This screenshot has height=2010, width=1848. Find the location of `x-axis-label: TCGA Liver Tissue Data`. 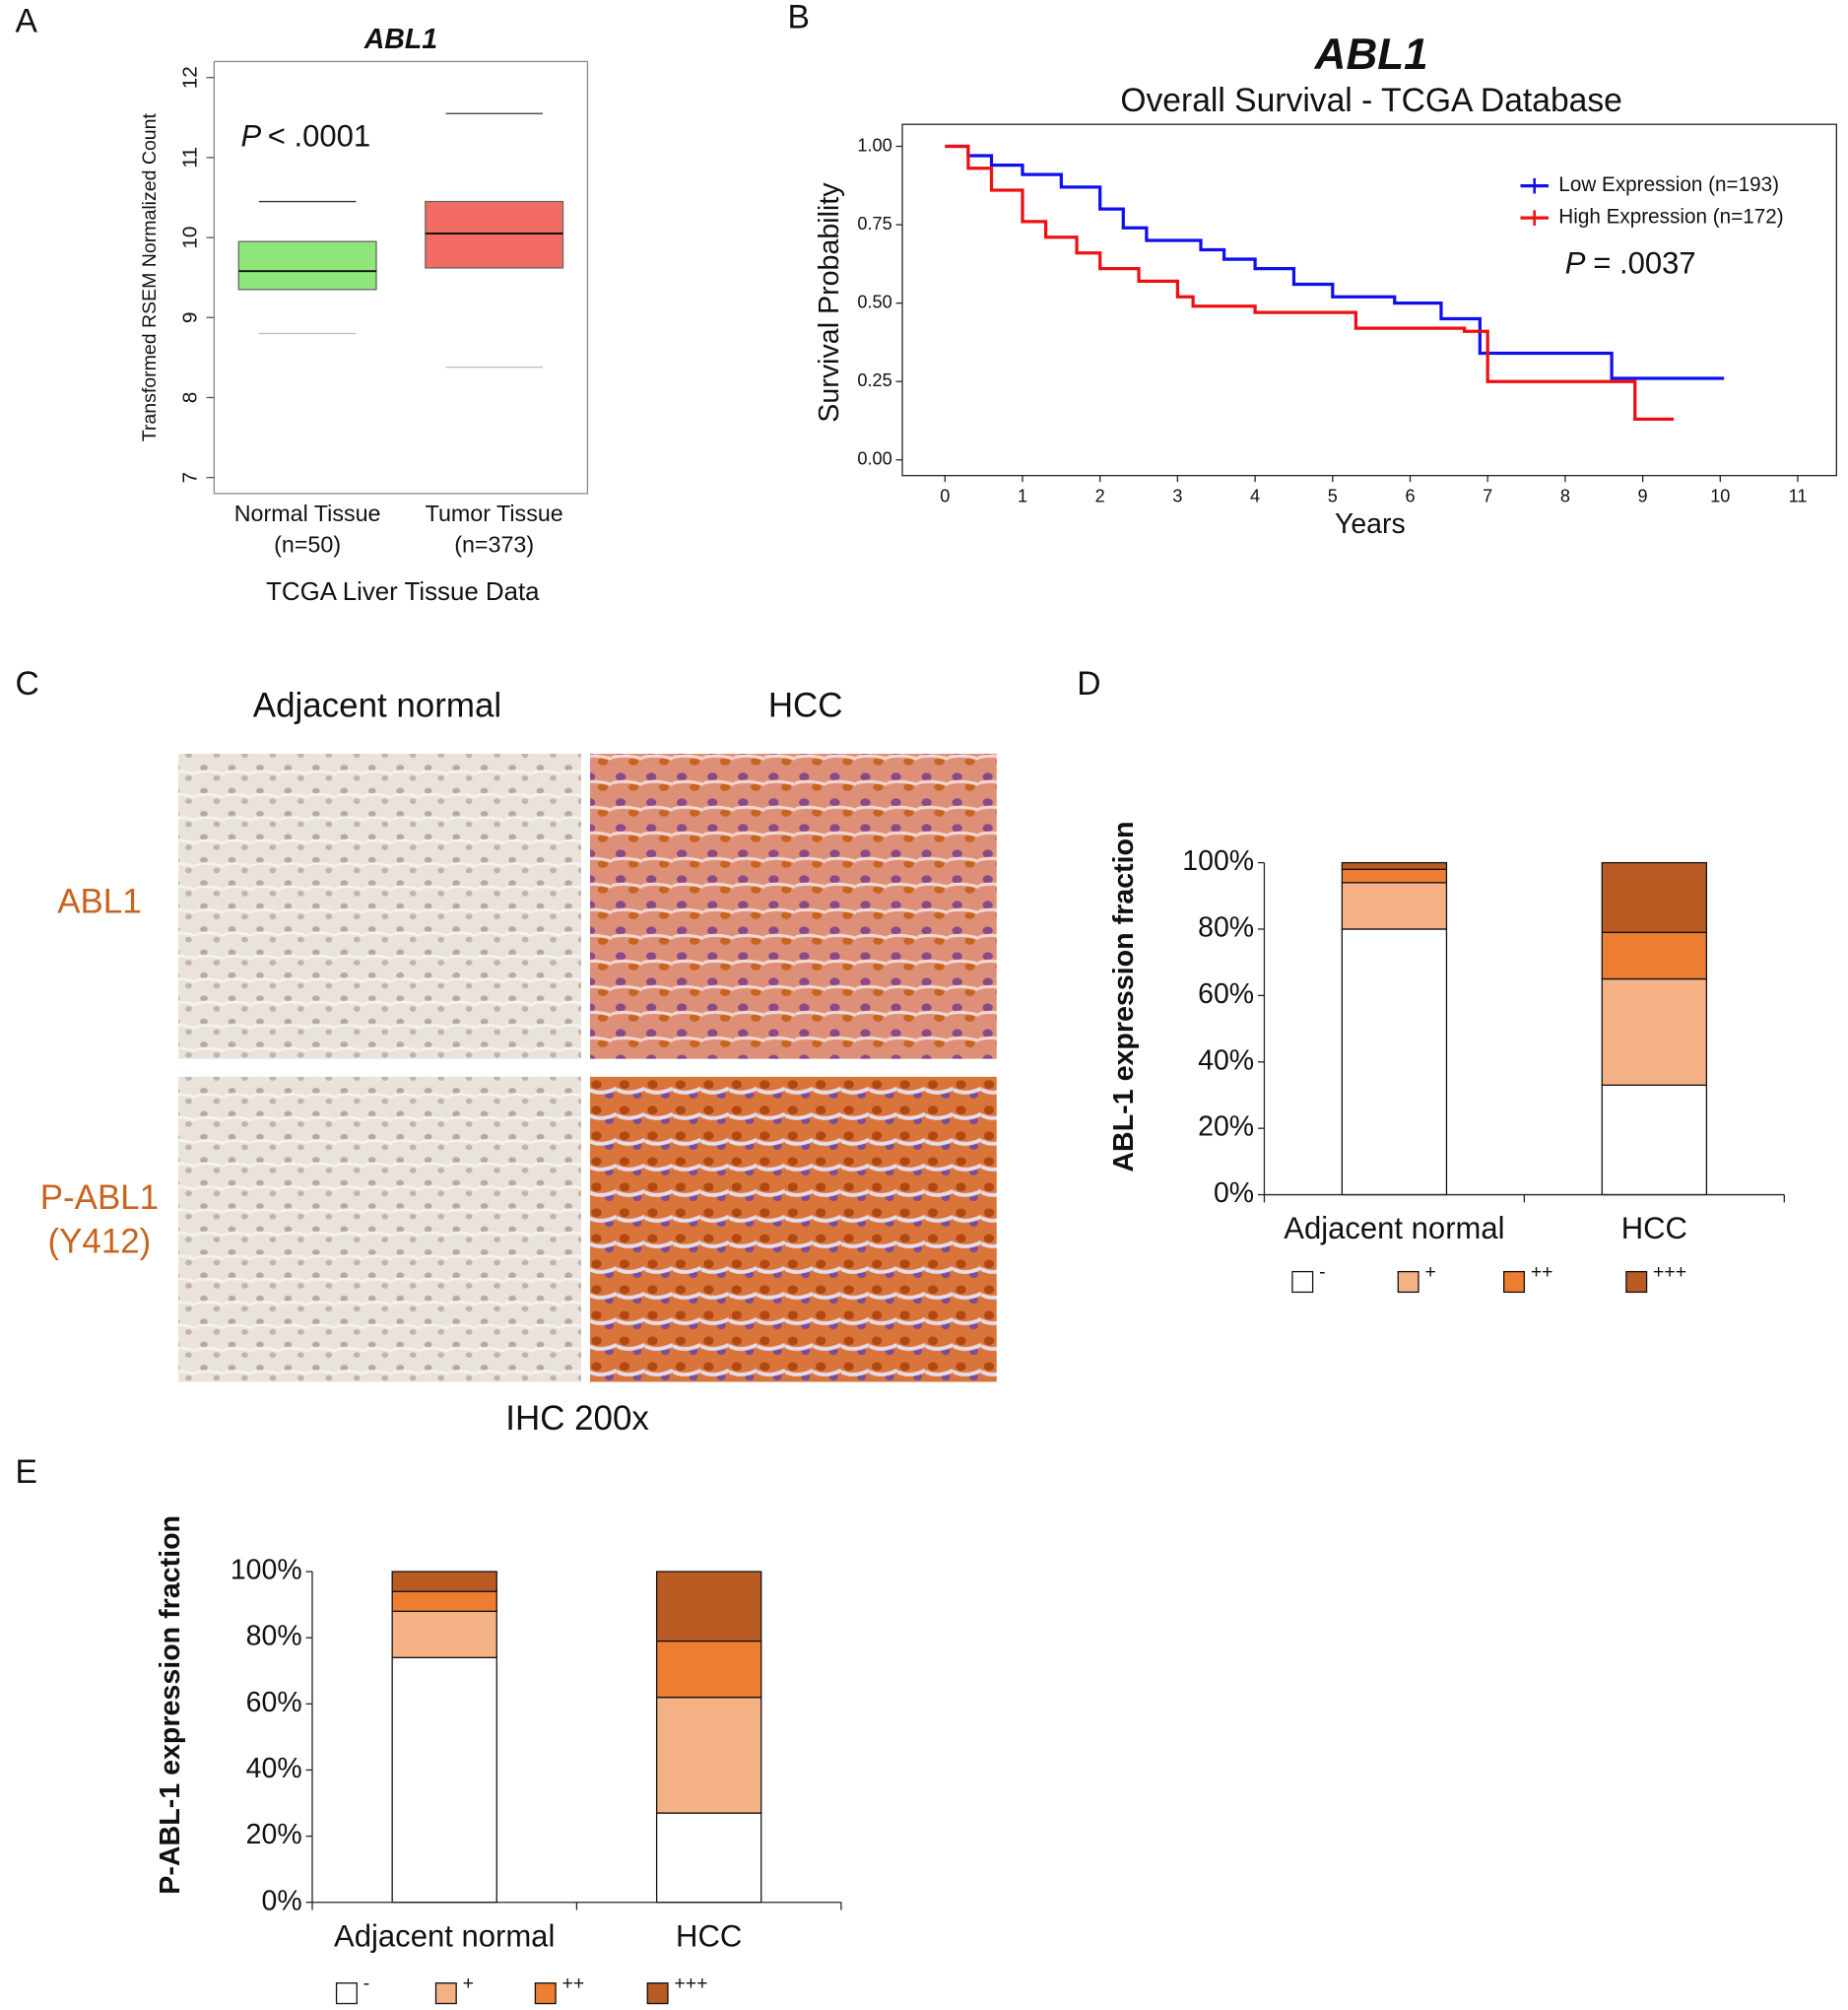

x-axis-label: TCGA Liver Tissue Data is located at coordinates (403, 592).